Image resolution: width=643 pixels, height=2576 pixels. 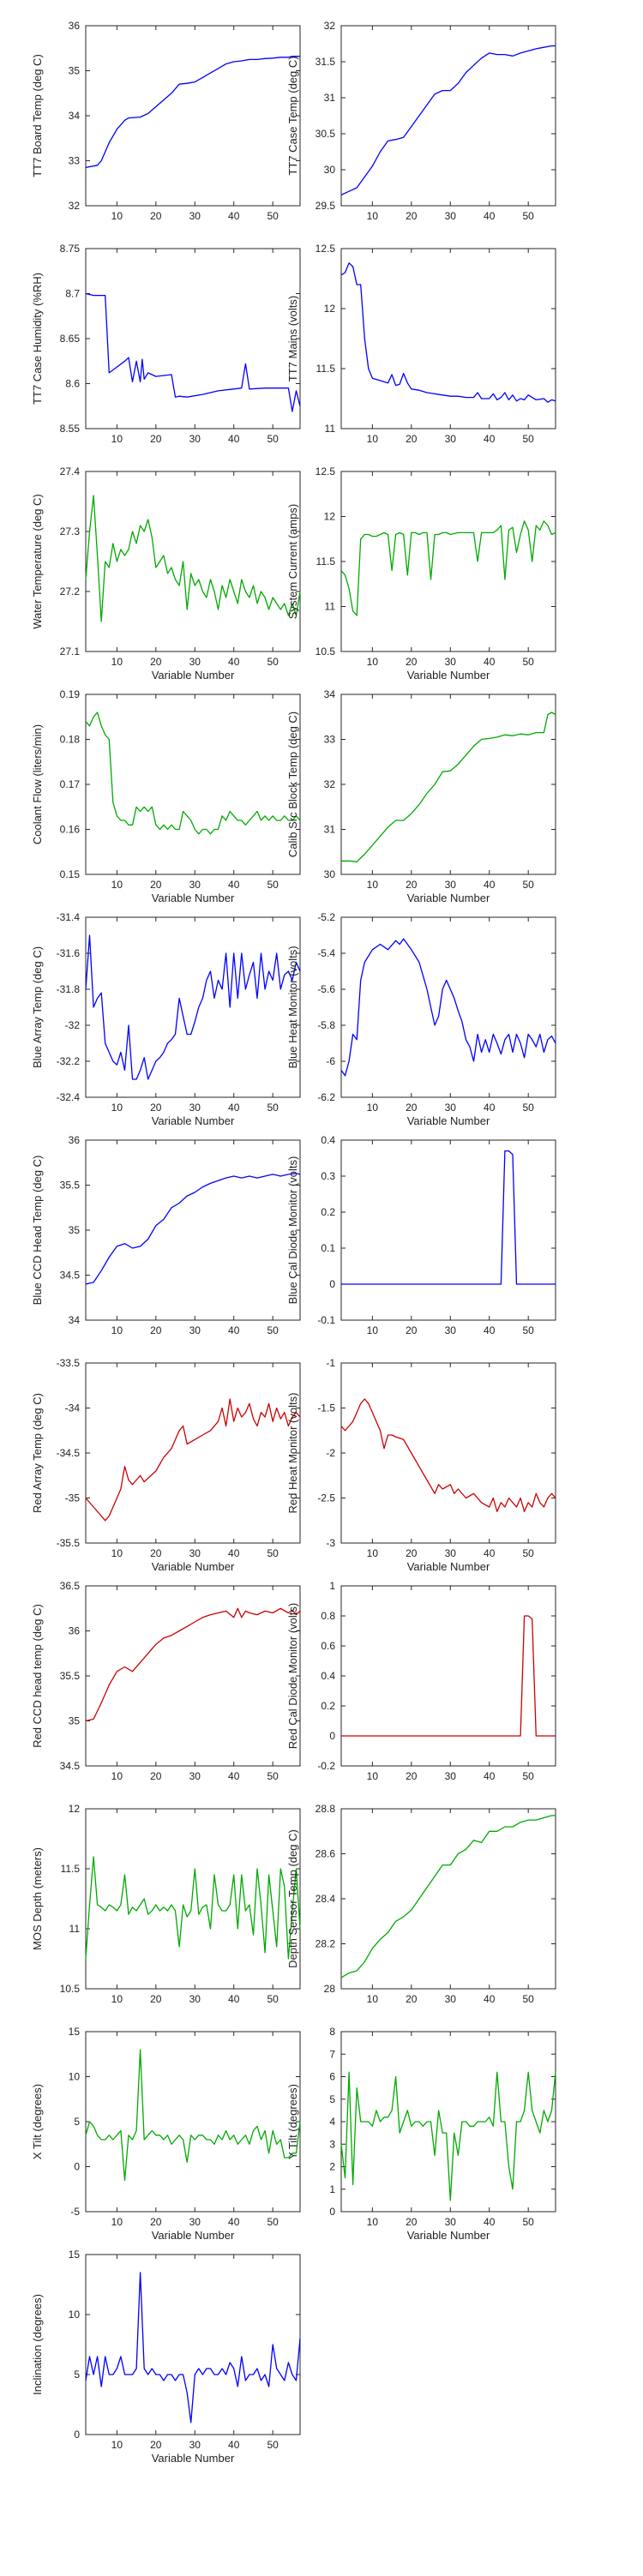 What do you see at coordinates (37, 1007) in the screenshot?
I see `y-axis-label: Blue Array Temp (deg C)` at bounding box center [37, 1007].